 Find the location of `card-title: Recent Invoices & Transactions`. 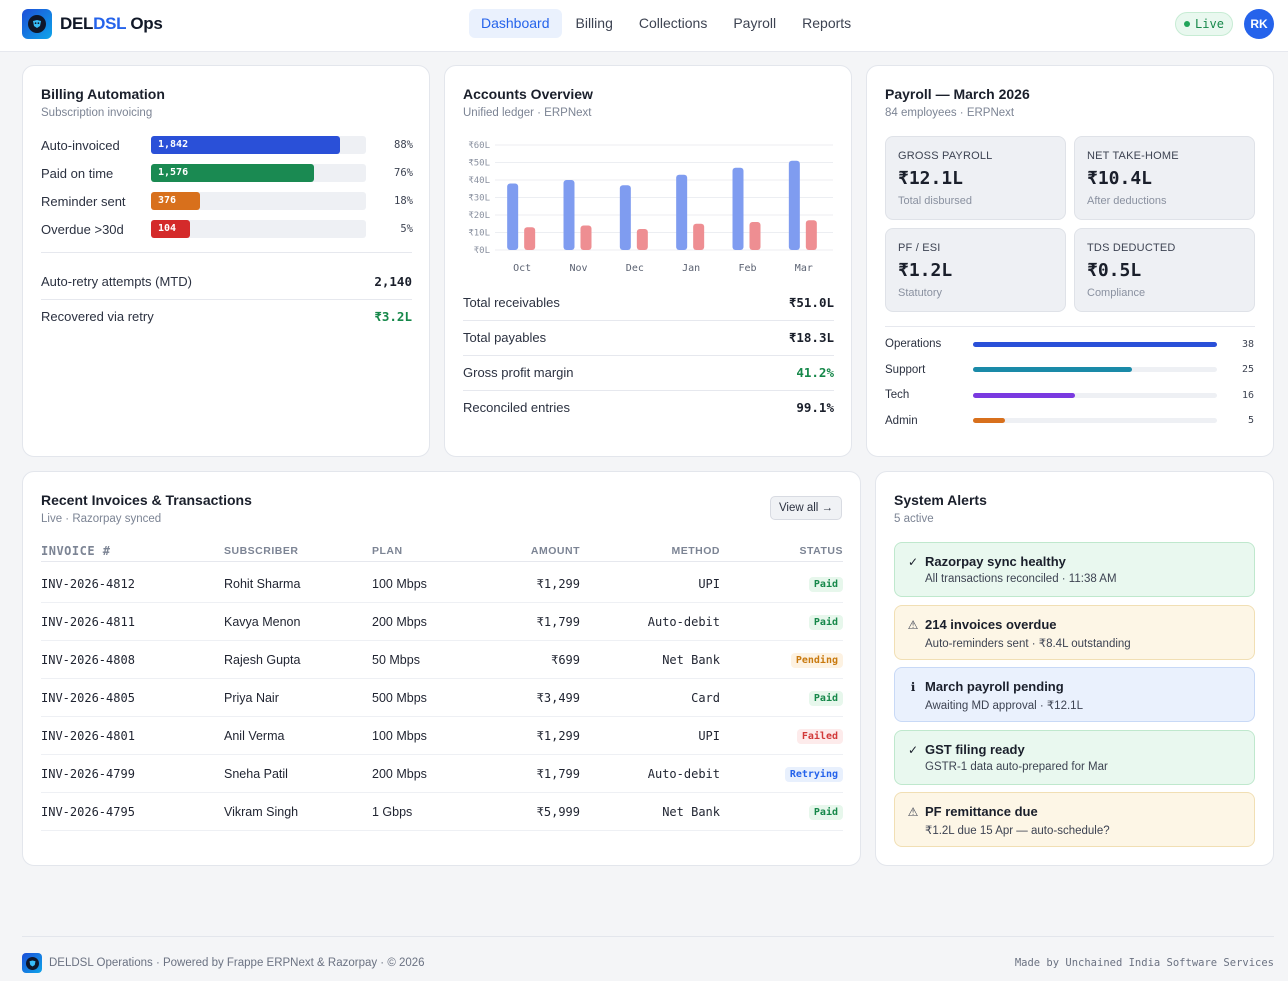

card-title: Recent Invoices & Transactions is located at coordinates (146, 500).